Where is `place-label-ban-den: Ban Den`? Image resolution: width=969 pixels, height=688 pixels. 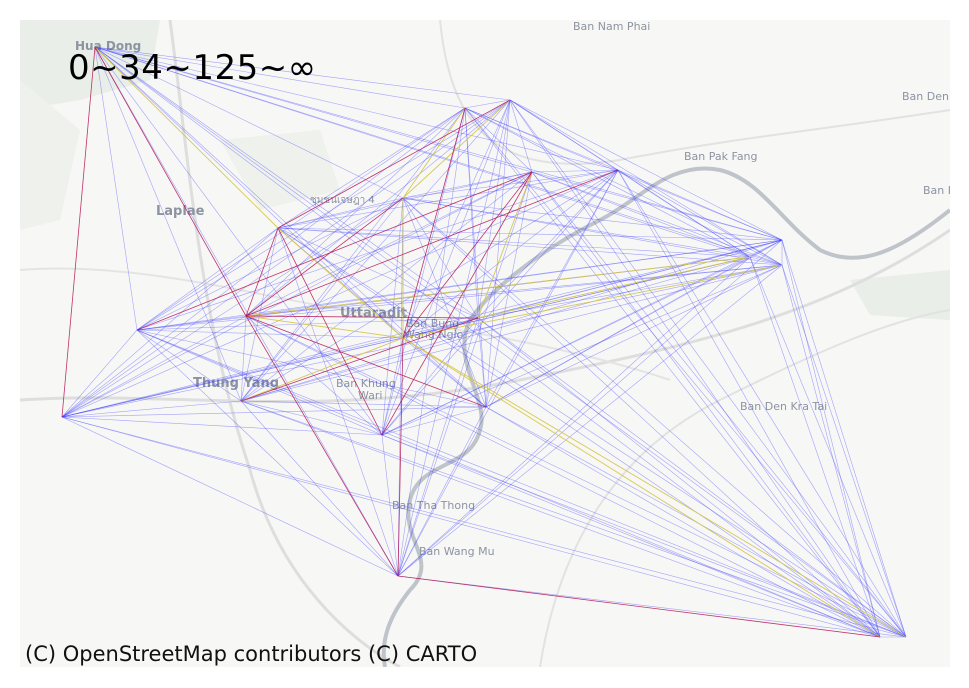
place-label-ban-den: Ban Den is located at coordinates (925, 96).